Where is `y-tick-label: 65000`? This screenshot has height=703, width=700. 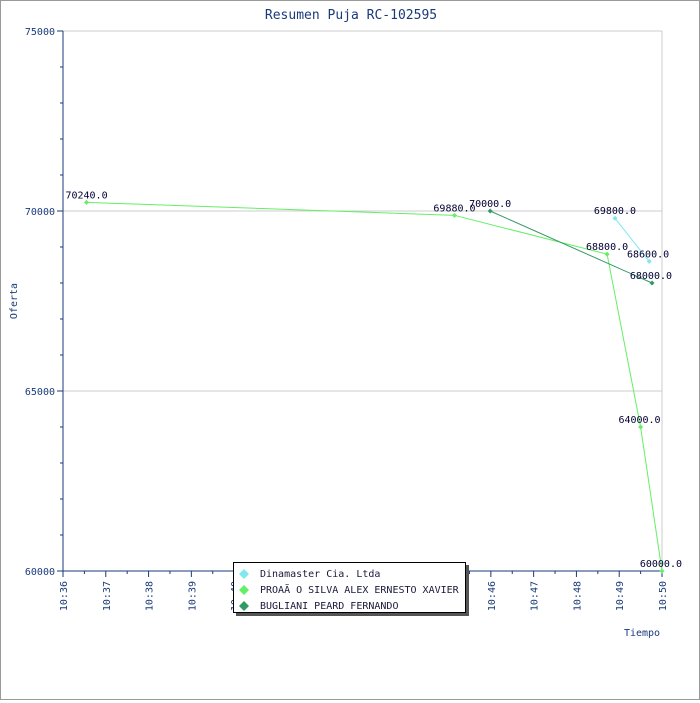
y-tick-label: 65000 is located at coordinates (40, 392).